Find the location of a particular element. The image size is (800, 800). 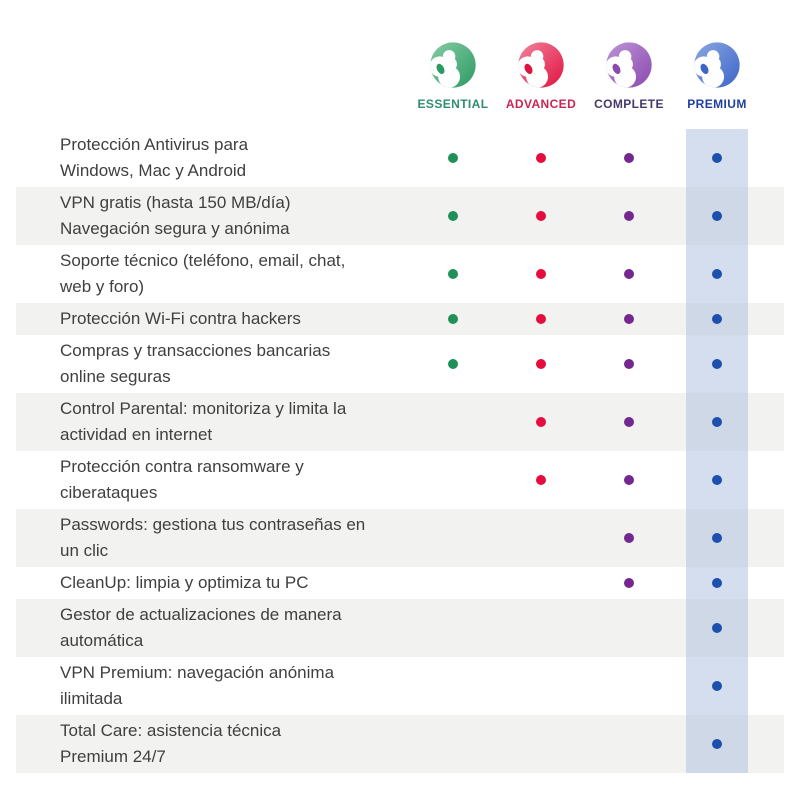

plan-name-label: PREMIUM is located at coordinates (717, 104).